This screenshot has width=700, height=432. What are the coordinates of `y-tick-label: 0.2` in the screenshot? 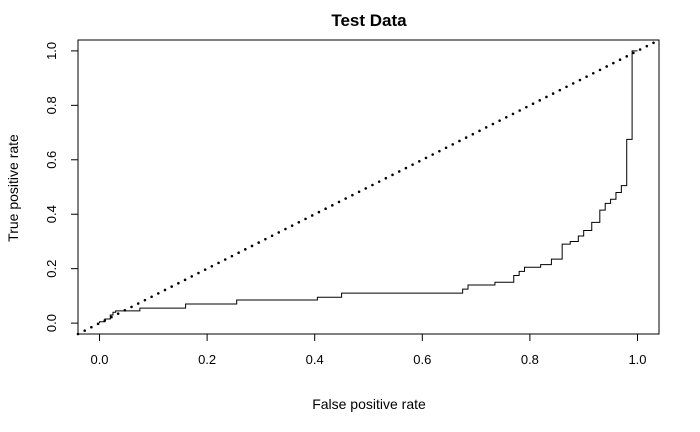 It's located at (51, 269).